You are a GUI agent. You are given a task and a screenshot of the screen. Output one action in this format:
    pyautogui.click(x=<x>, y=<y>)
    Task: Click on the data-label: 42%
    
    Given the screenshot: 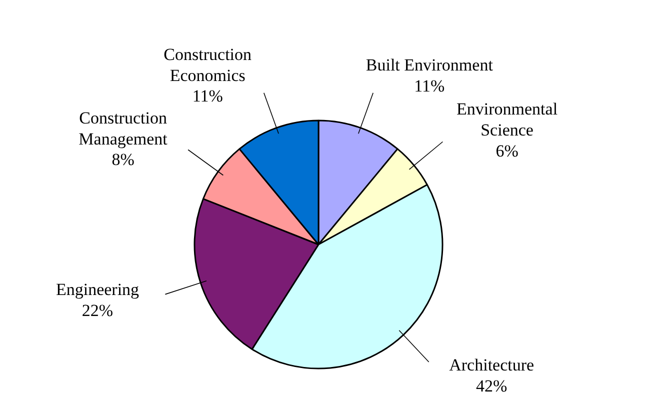 What is the action you would take?
    pyautogui.click(x=492, y=386)
    